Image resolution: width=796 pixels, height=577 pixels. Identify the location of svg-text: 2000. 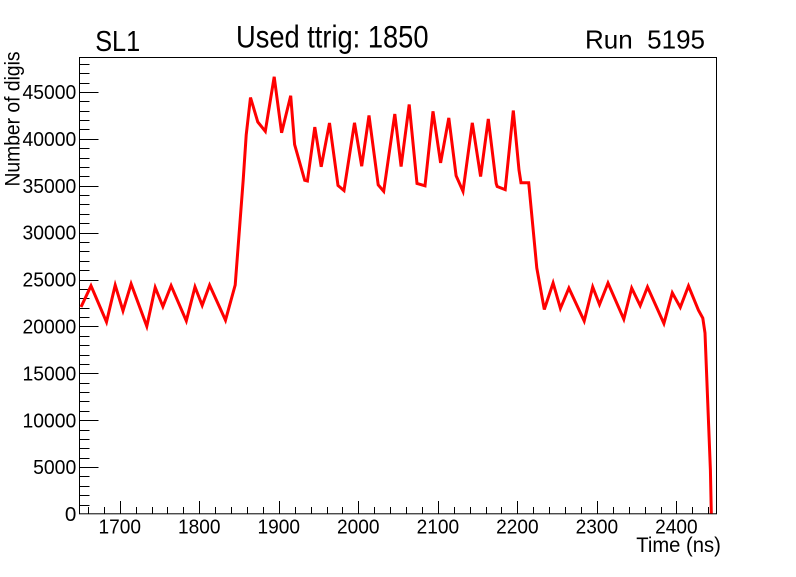
(358, 527).